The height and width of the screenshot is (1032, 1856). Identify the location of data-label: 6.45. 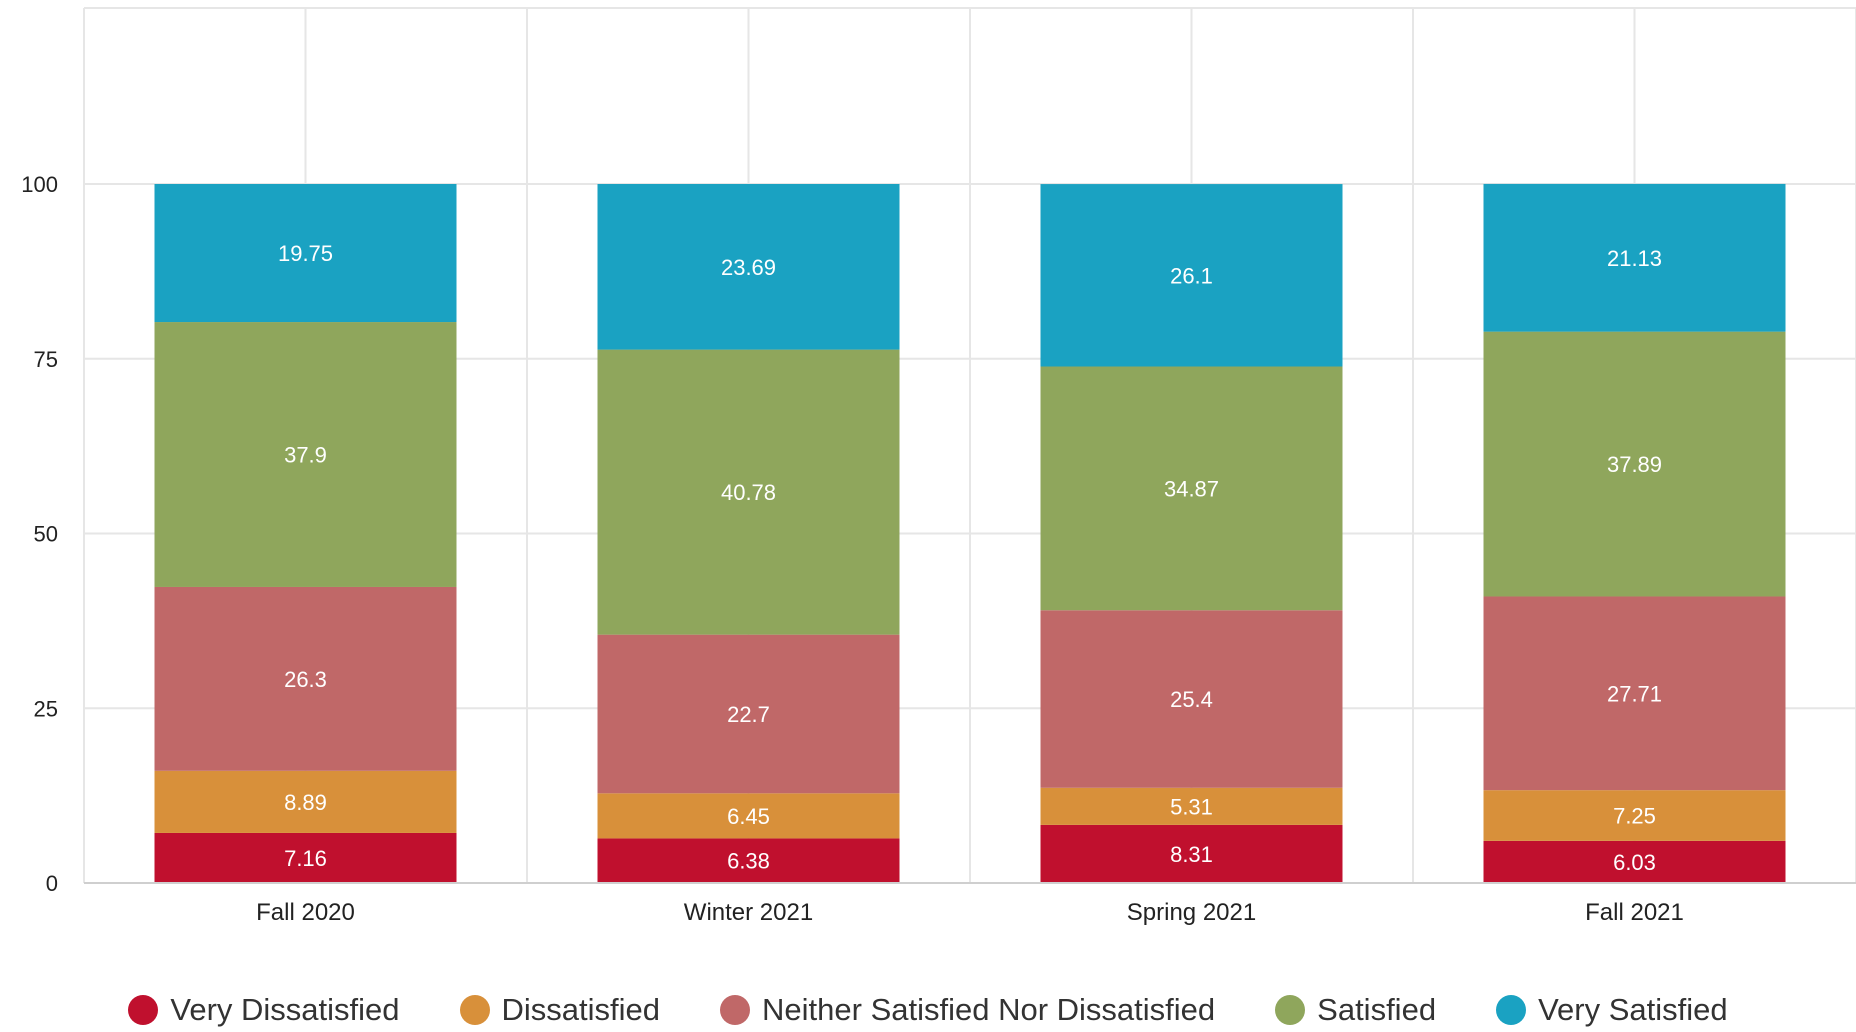
(748, 816).